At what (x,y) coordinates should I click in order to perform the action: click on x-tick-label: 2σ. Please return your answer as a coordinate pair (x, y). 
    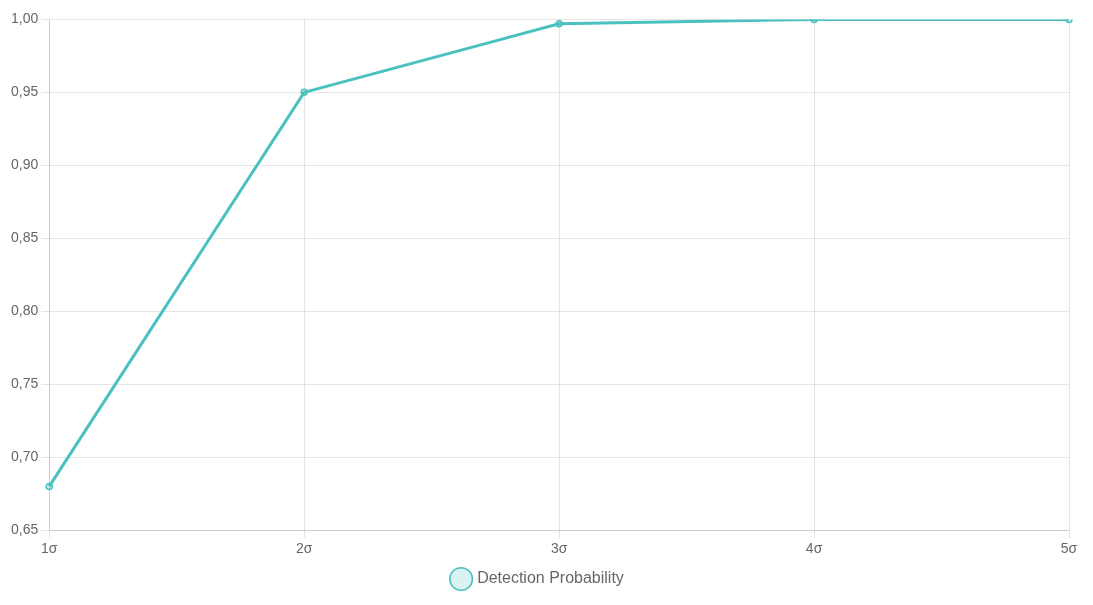
    Looking at the image, I should click on (304, 548).